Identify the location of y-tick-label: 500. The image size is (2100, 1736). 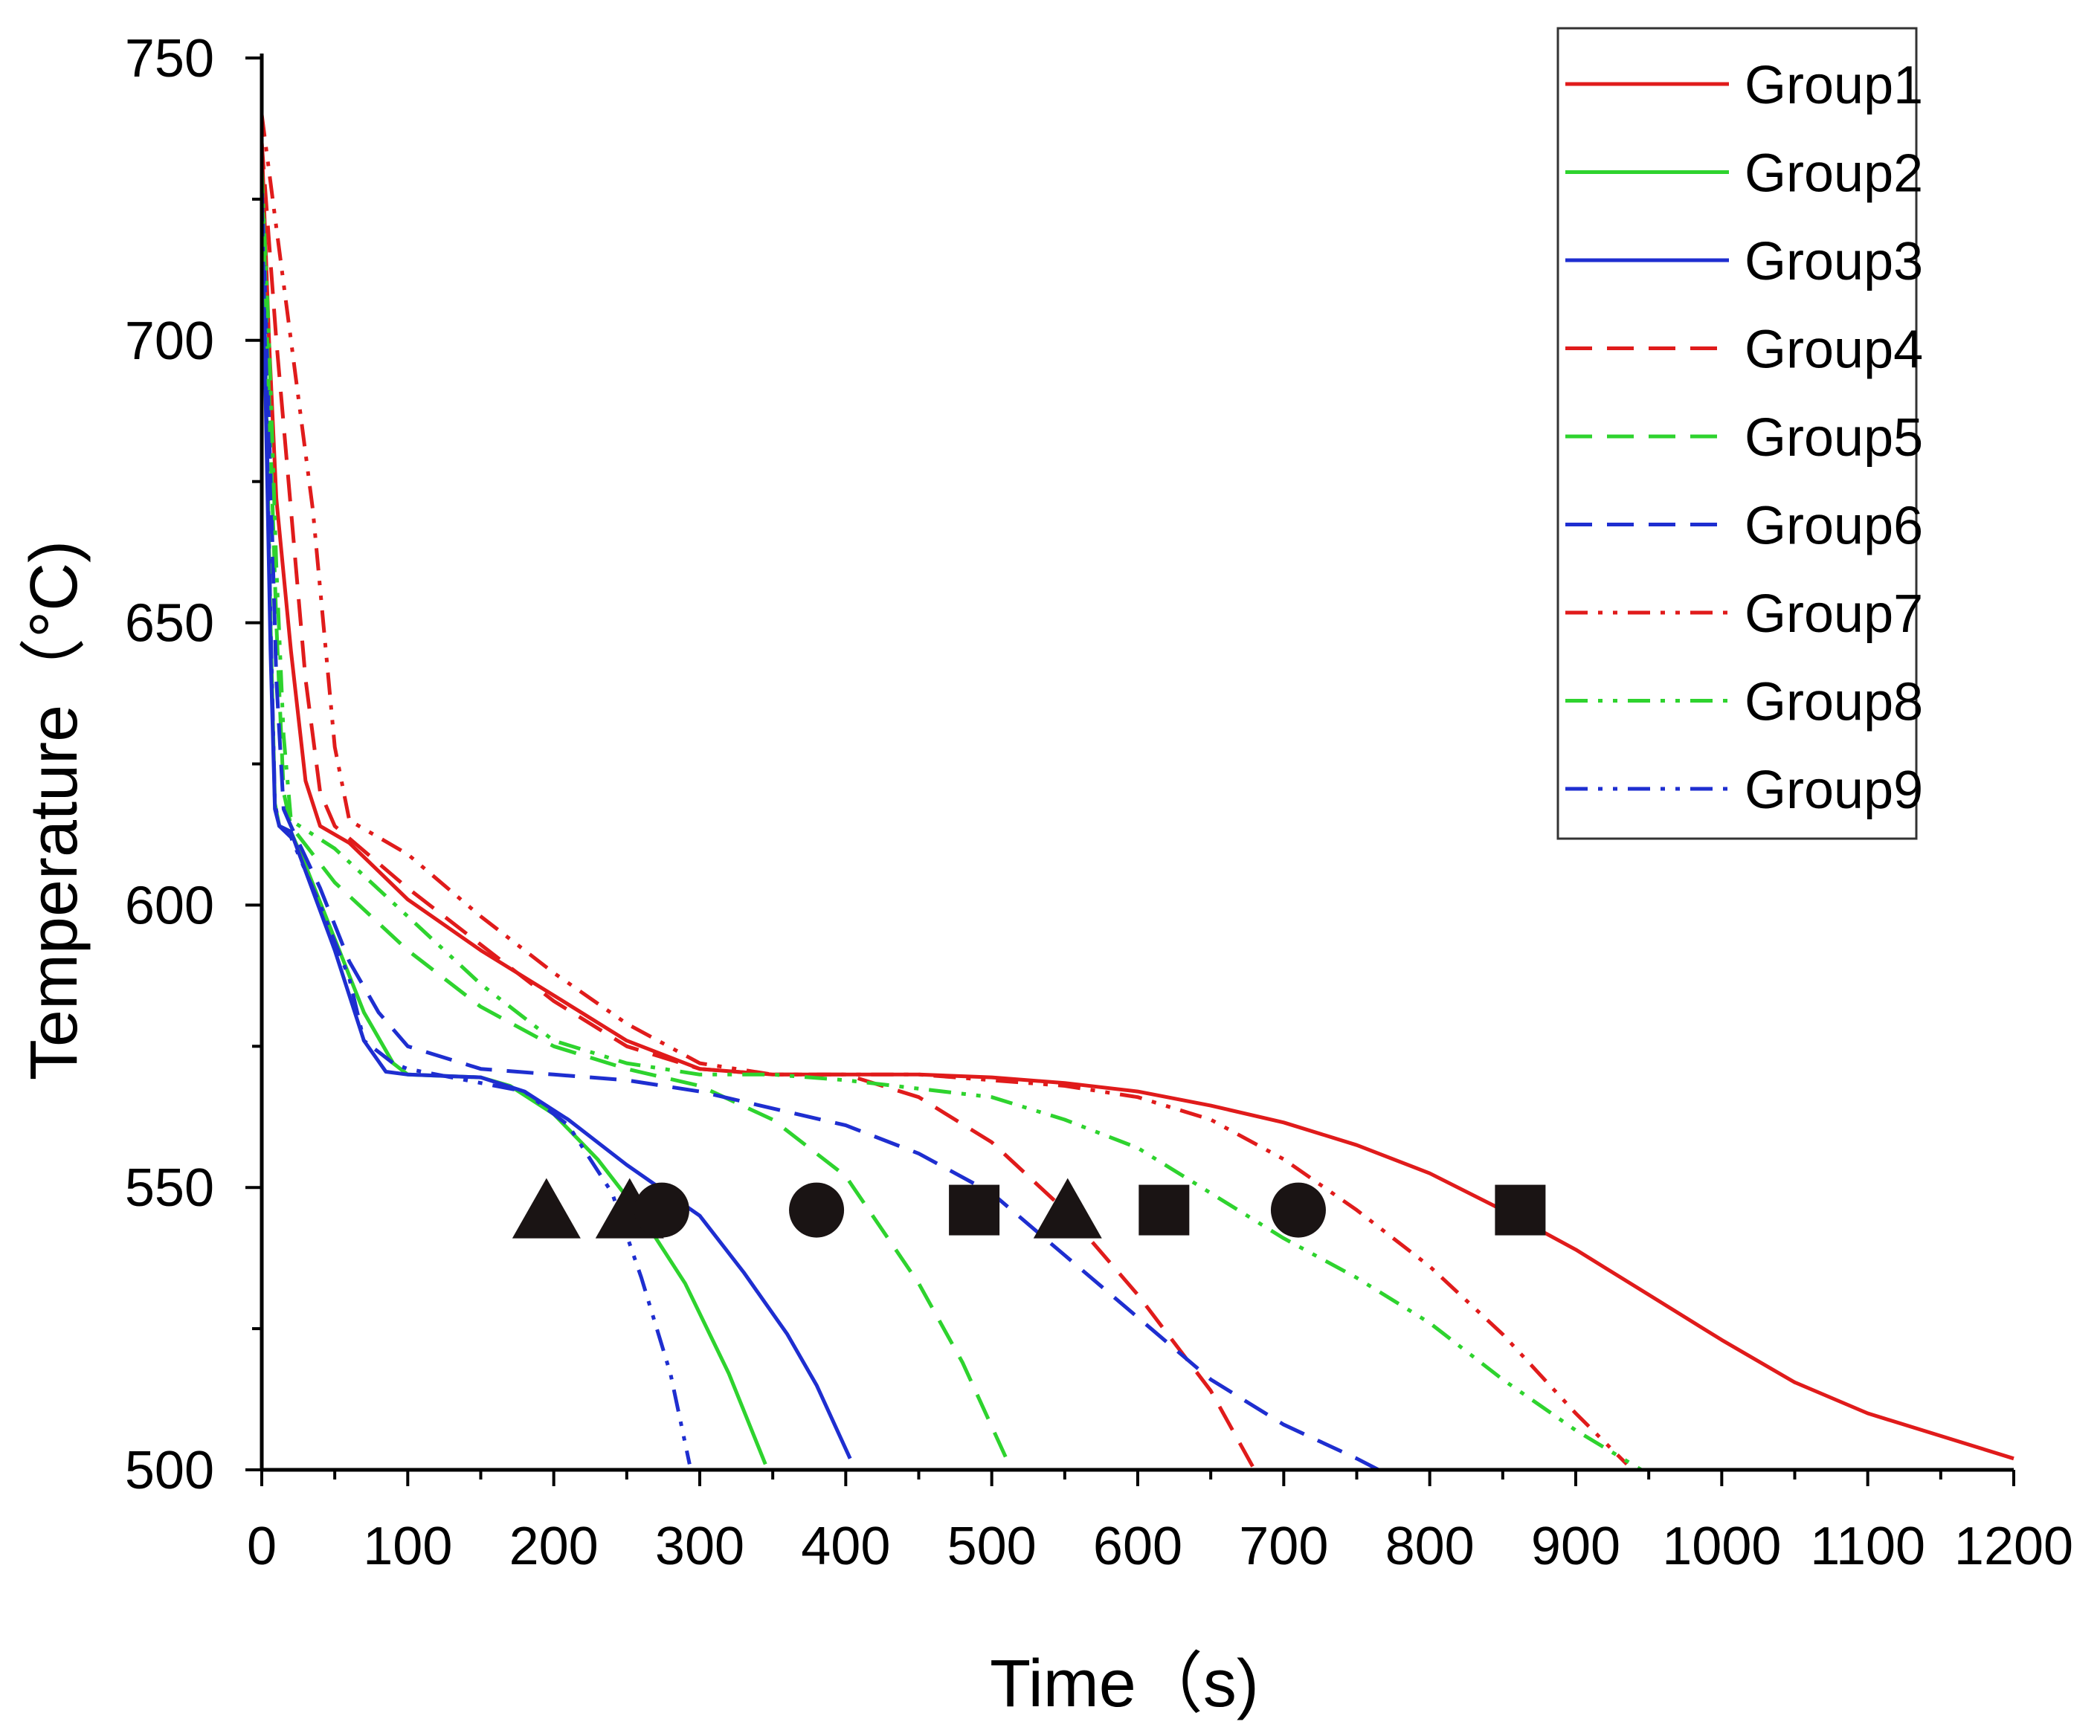
(169, 1470).